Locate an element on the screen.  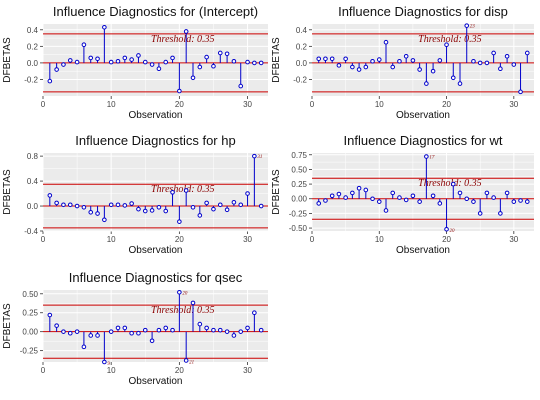
y-tick-label: -0.2 is located at coordinates (300, 79).